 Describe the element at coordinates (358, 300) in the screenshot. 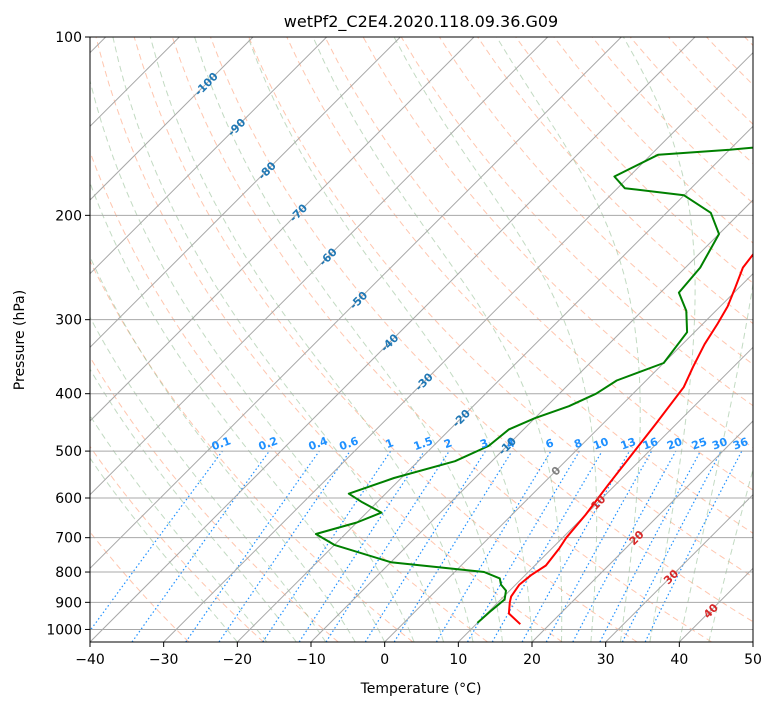

I see `isotherm-label: -50` at that location.